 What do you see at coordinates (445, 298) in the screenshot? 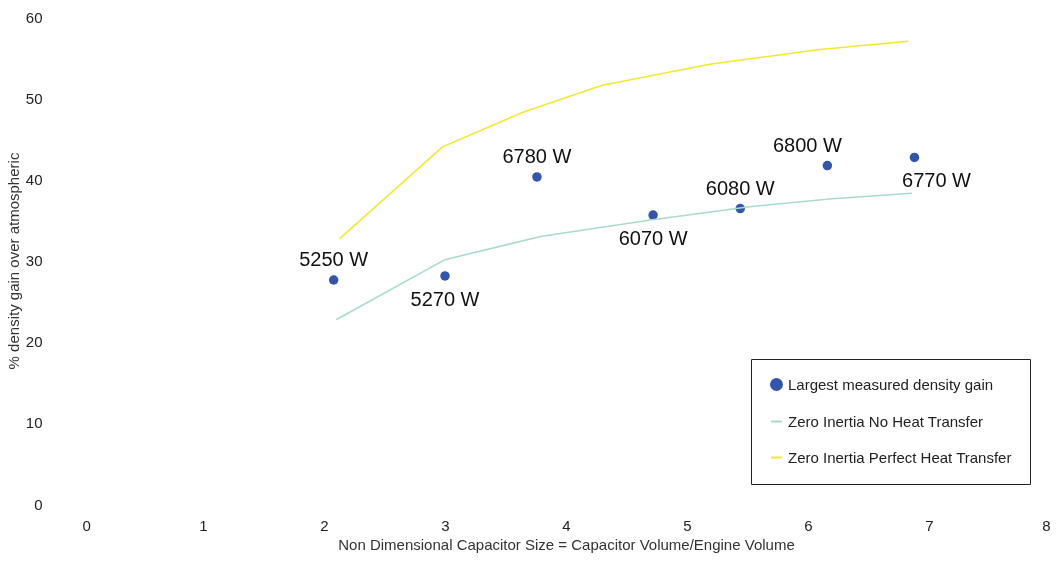
I see `annotation: 5270 W` at bounding box center [445, 298].